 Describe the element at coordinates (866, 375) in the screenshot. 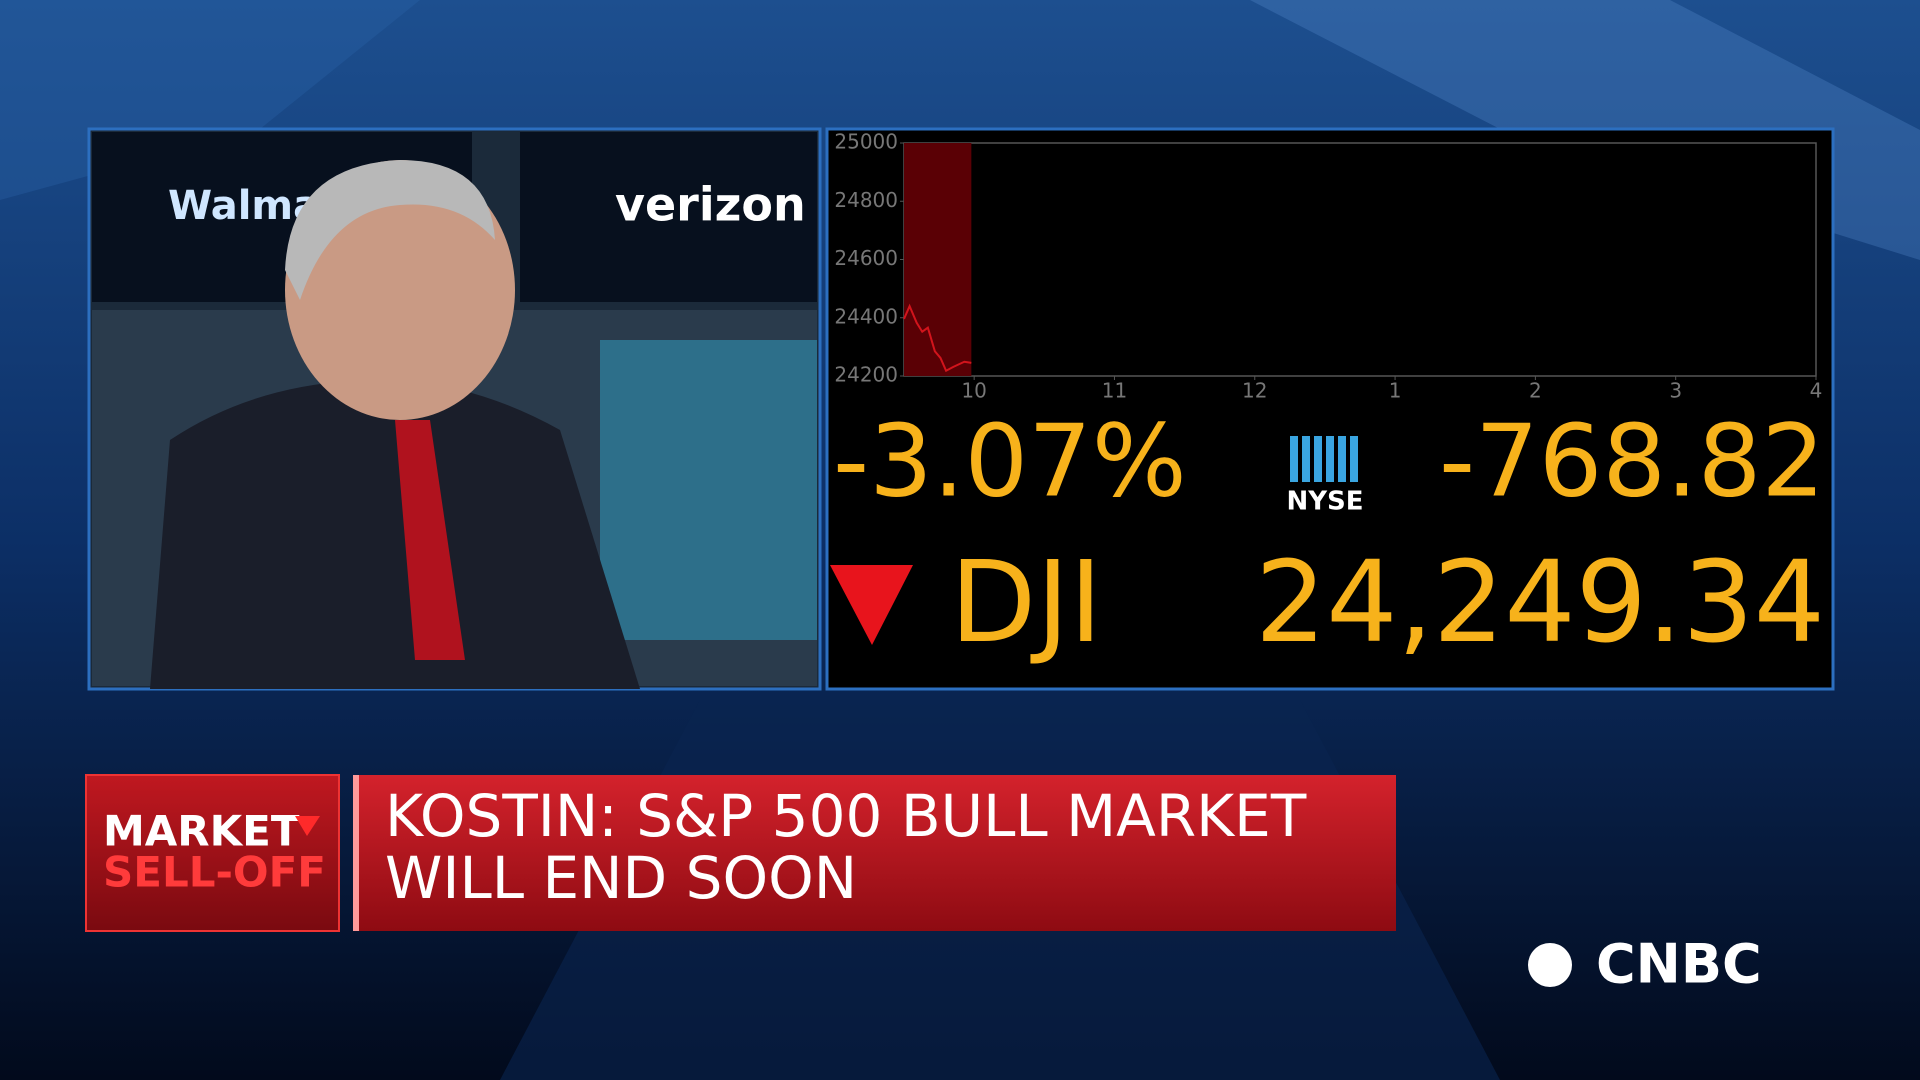

I see `y-tick-label: 24200` at that location.